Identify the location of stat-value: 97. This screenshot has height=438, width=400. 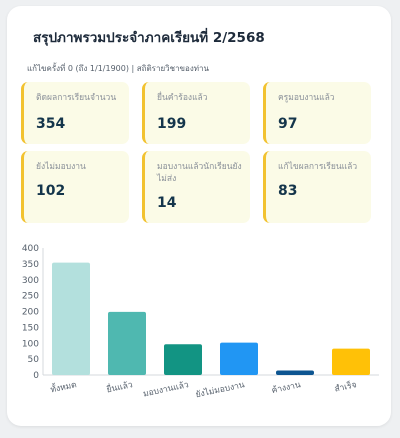
(288, 124).